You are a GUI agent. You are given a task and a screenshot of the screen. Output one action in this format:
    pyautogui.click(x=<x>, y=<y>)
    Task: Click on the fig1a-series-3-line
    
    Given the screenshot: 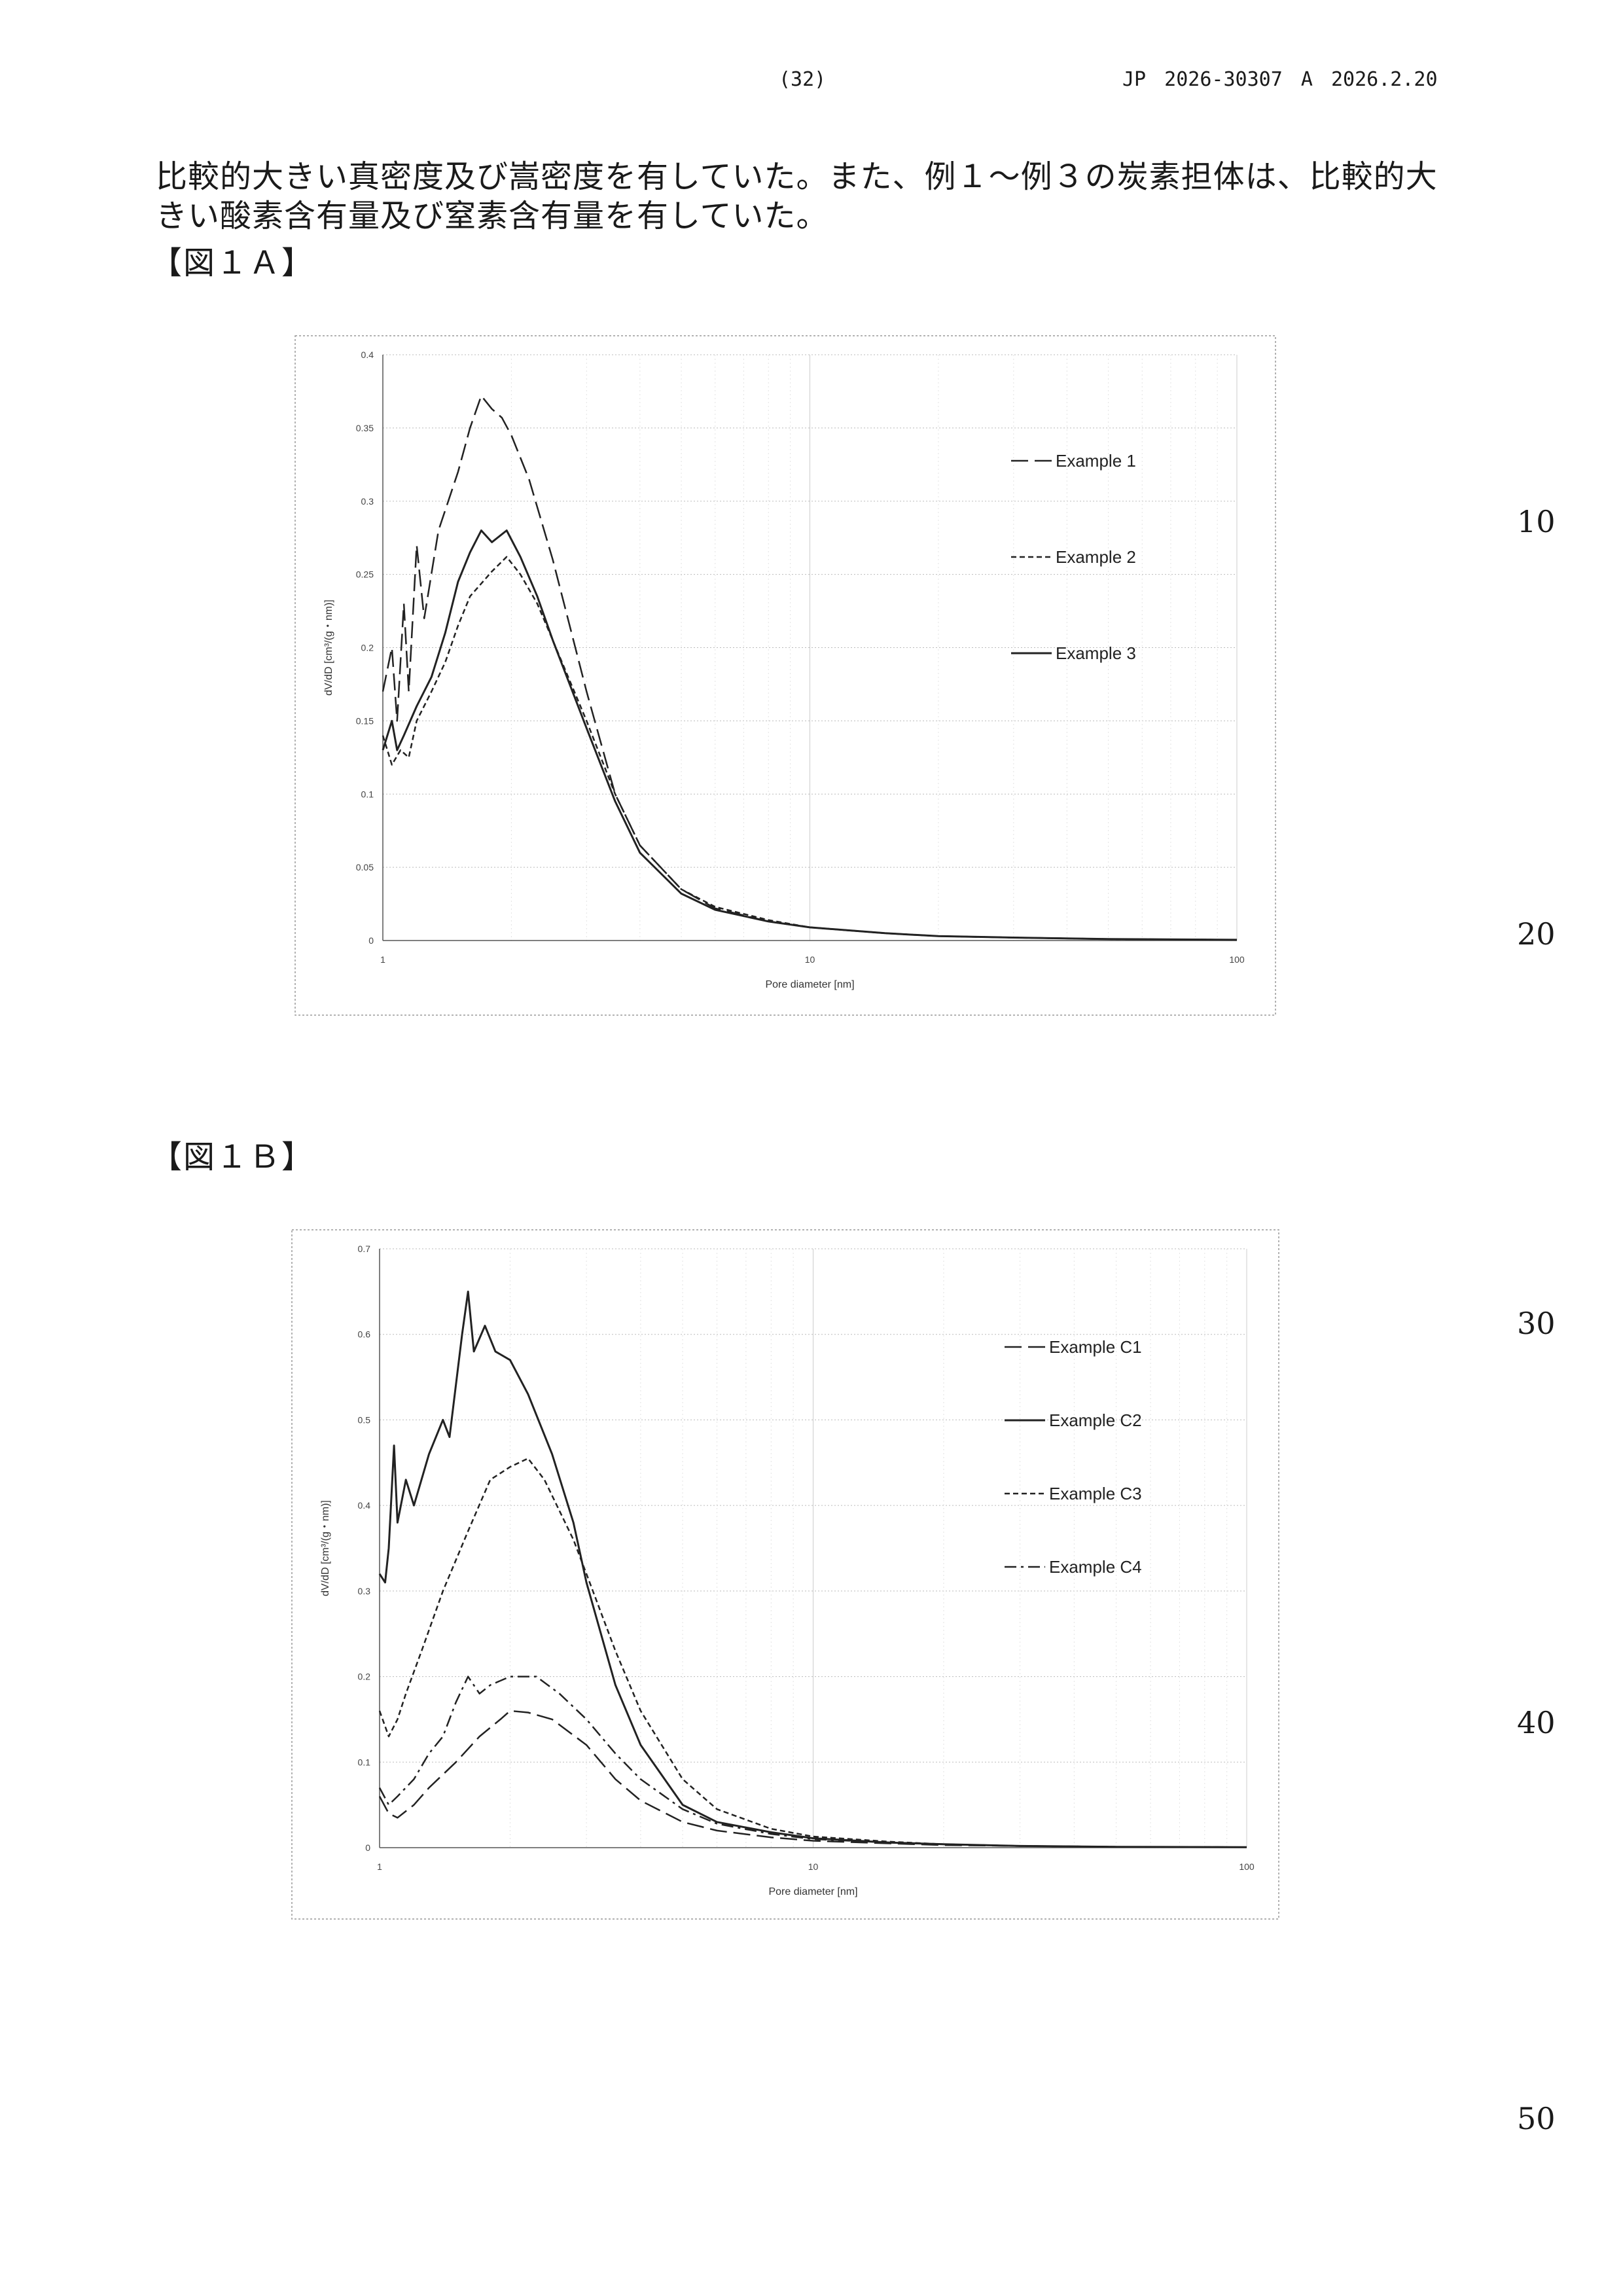 What is the action you would take?
    pyautogui.click(x=810, y=735)
    